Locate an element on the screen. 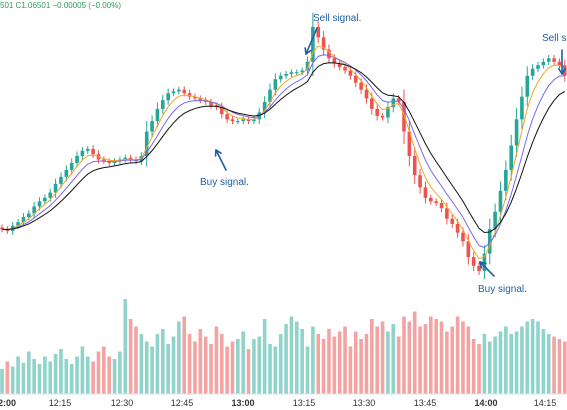 The image size is (567, 410). ohlc-readout: 501 C1.06501 −0.00005 (−0.00%) is located at coordinates (60, 5).